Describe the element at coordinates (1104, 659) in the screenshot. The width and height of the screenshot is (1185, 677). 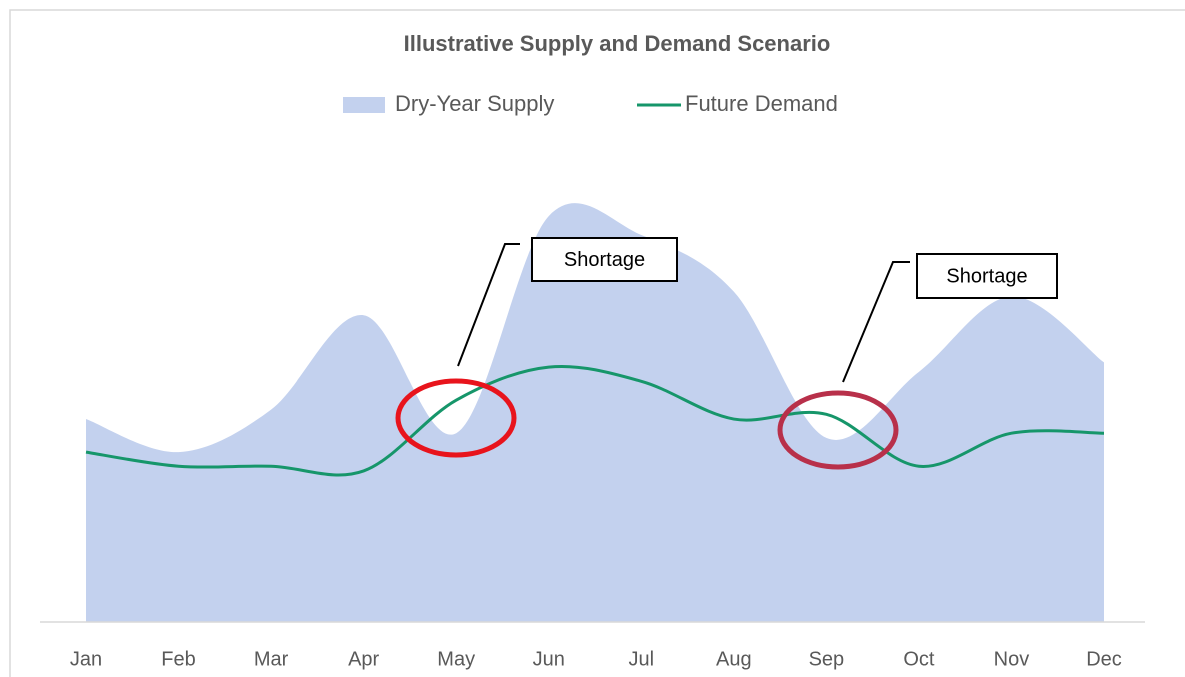
I see `x-tick-label: Dec` at that location.